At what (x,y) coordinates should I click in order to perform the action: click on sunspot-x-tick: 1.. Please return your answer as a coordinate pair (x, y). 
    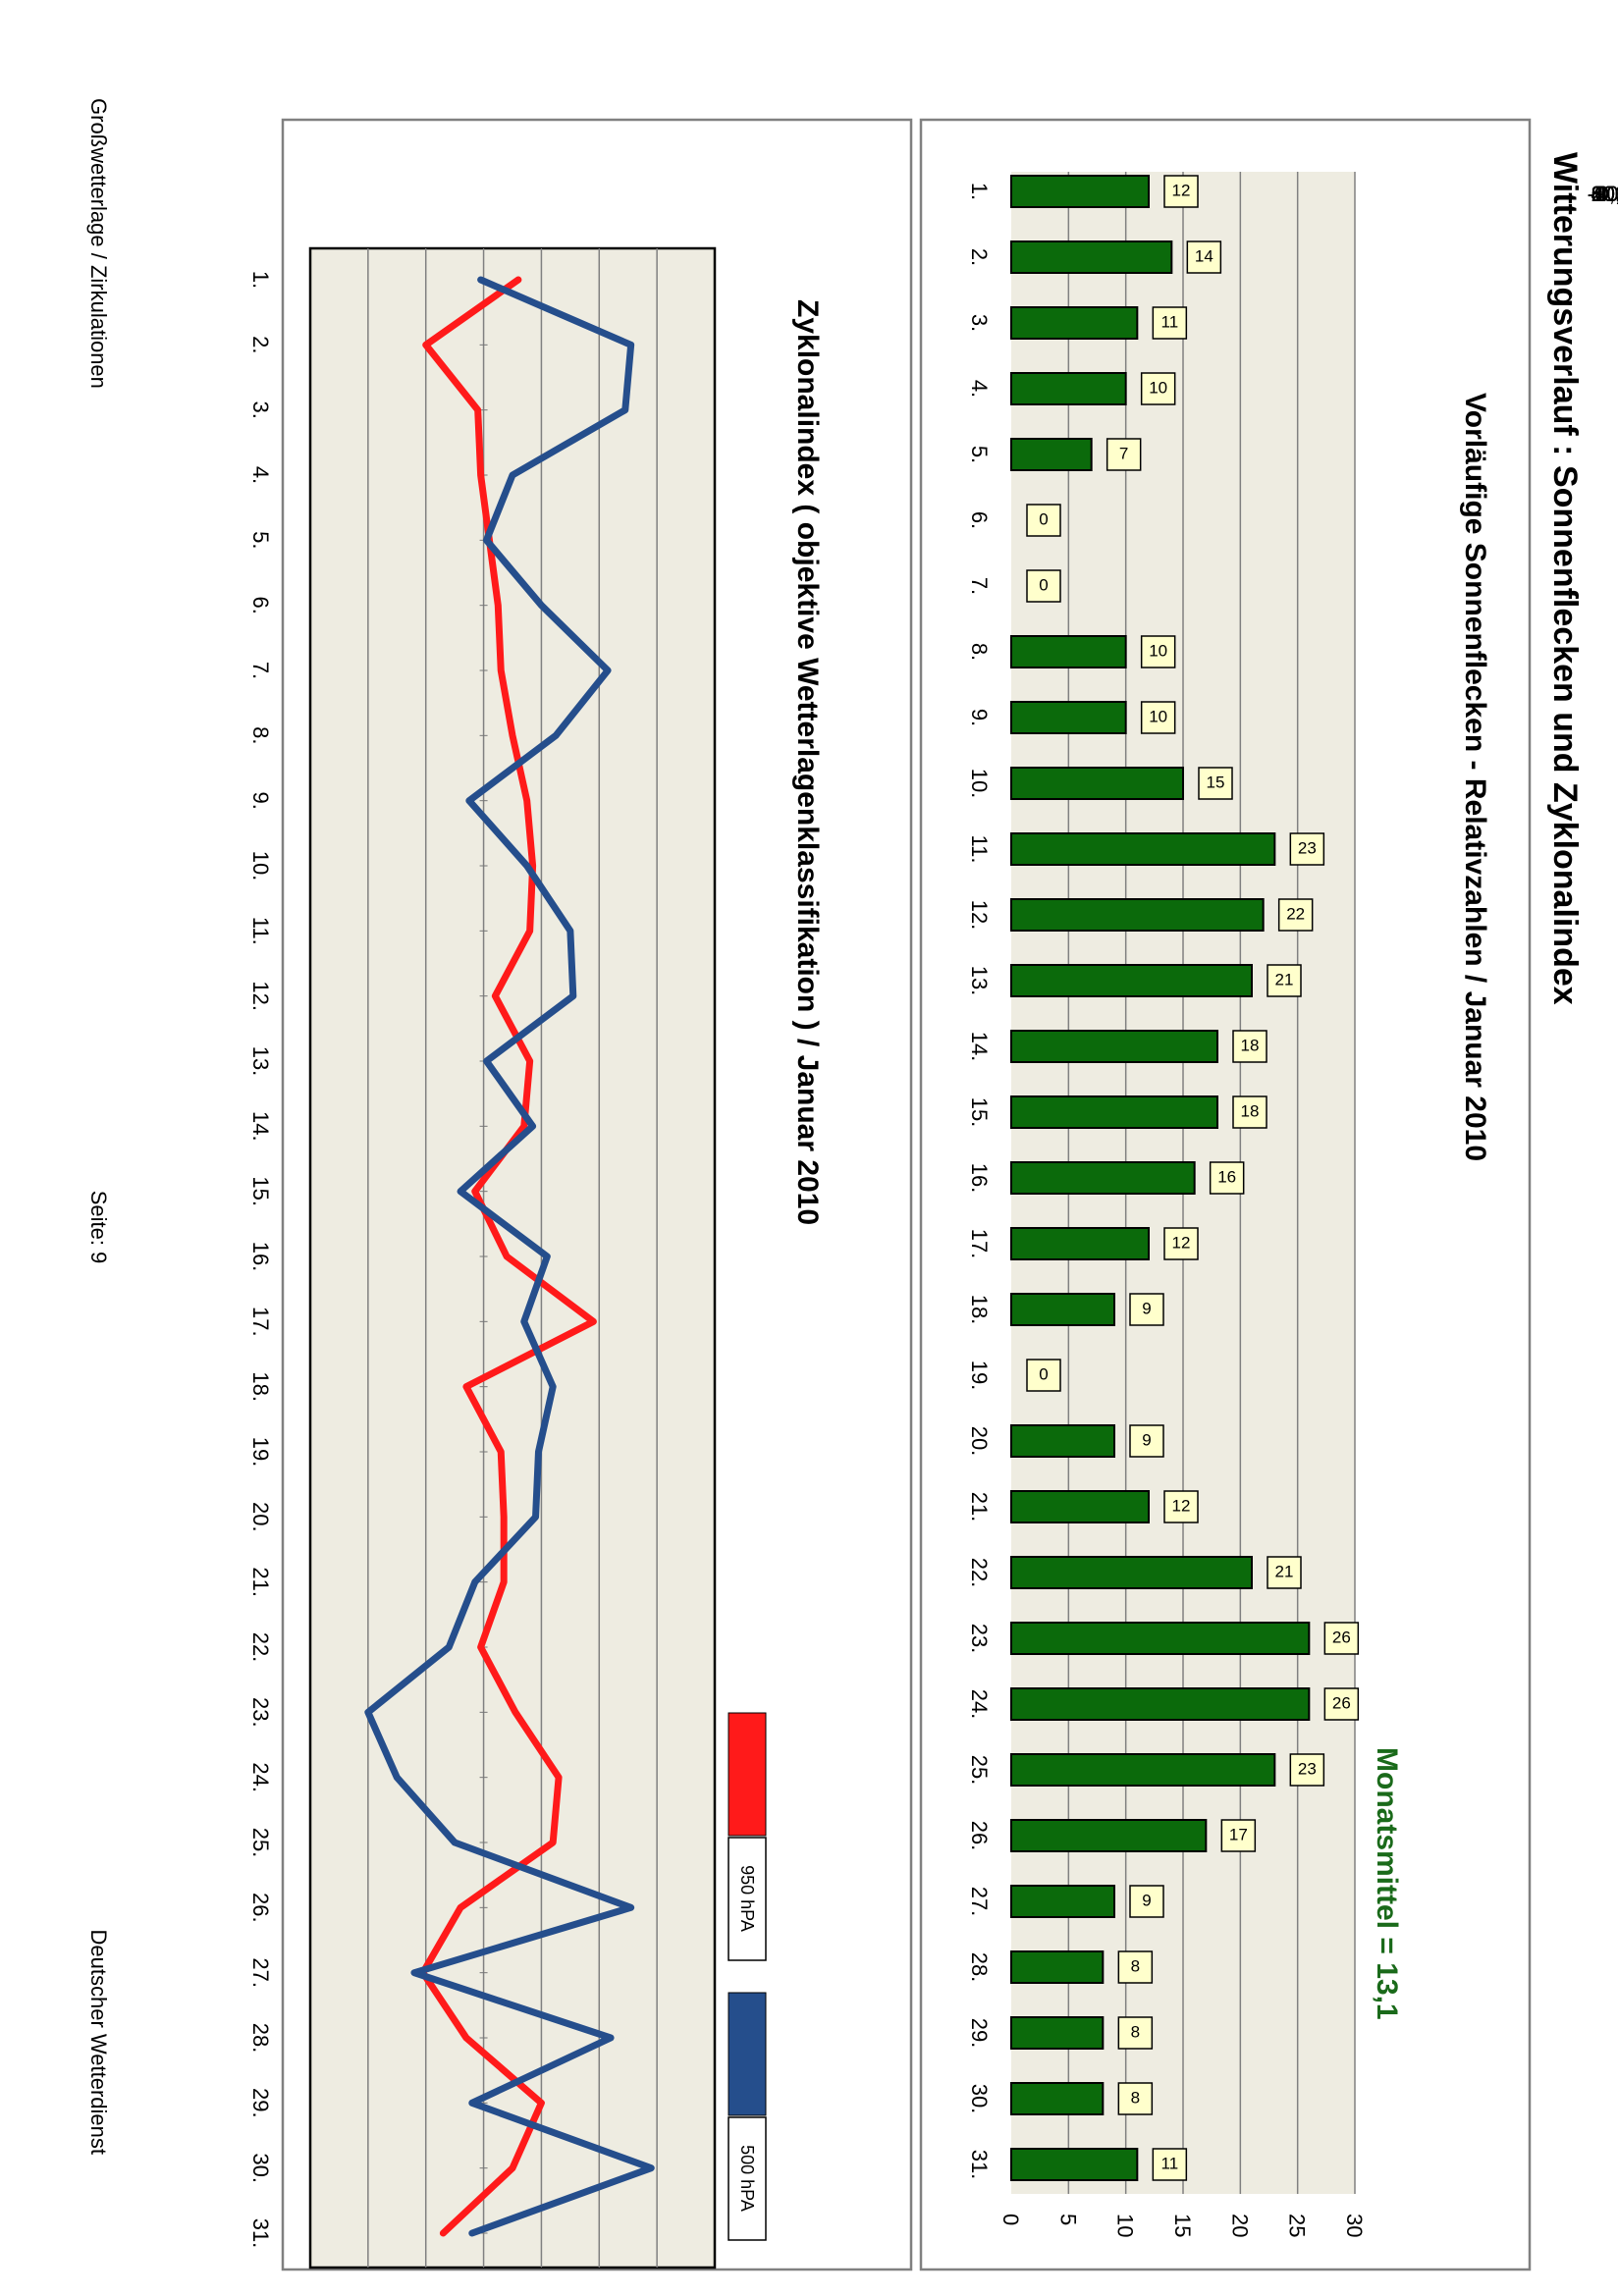
    Looking at the image, I should click on (979, 191).